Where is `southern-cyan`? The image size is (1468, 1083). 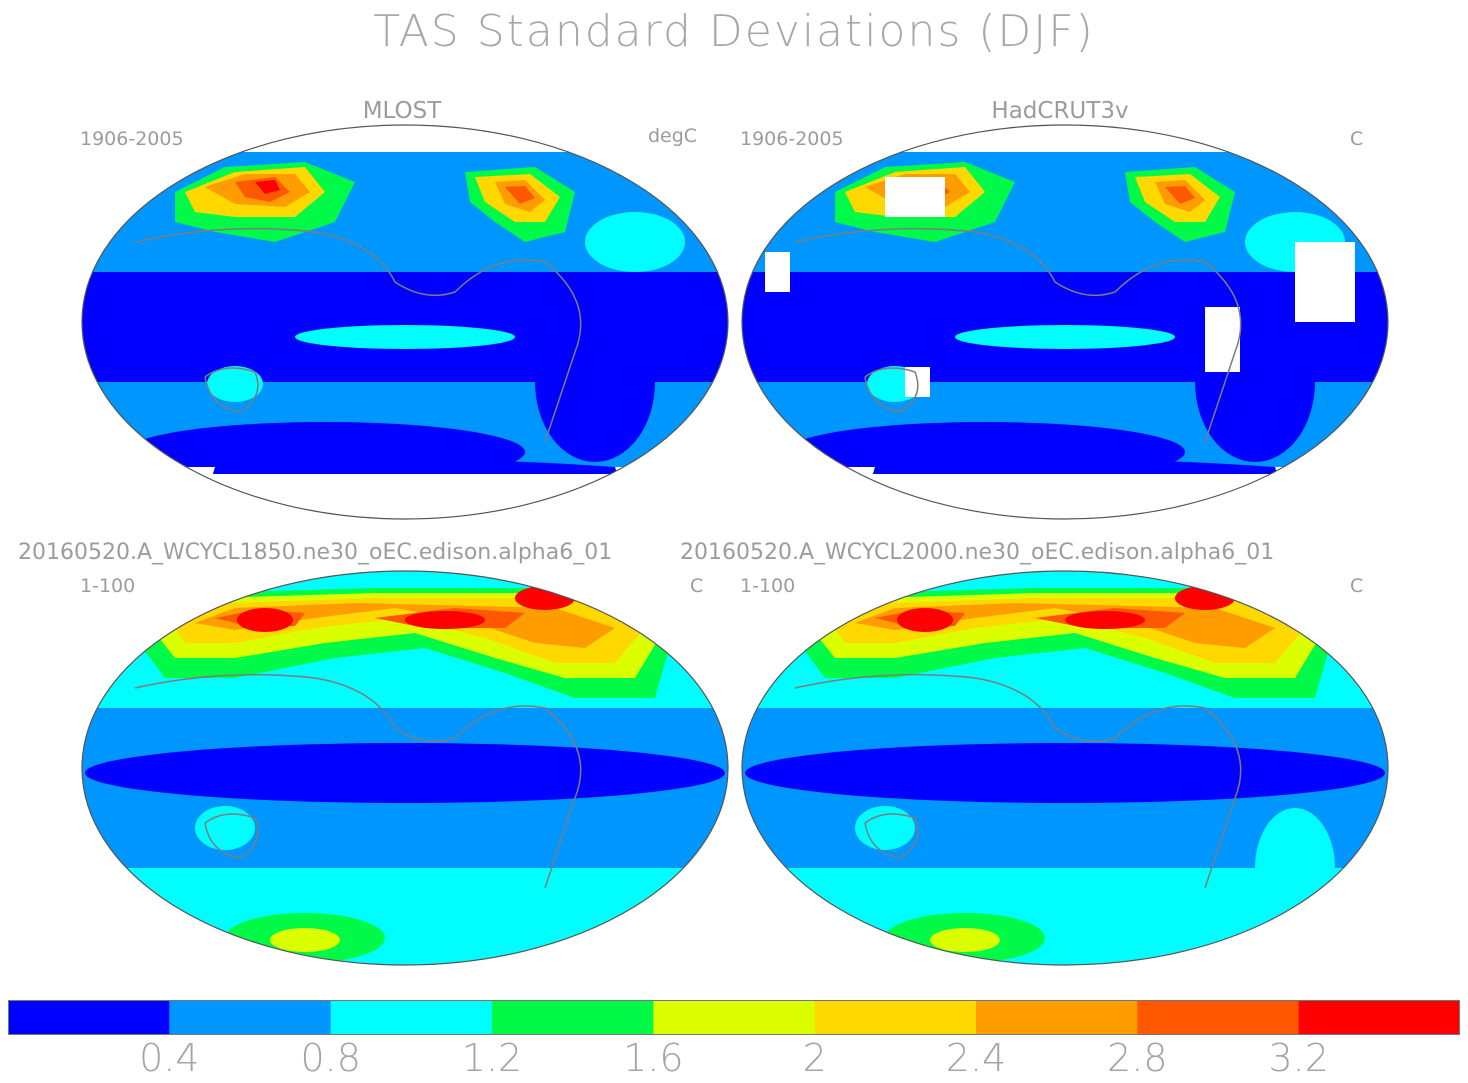 southern-cyan is located at coordinates (405, 916).